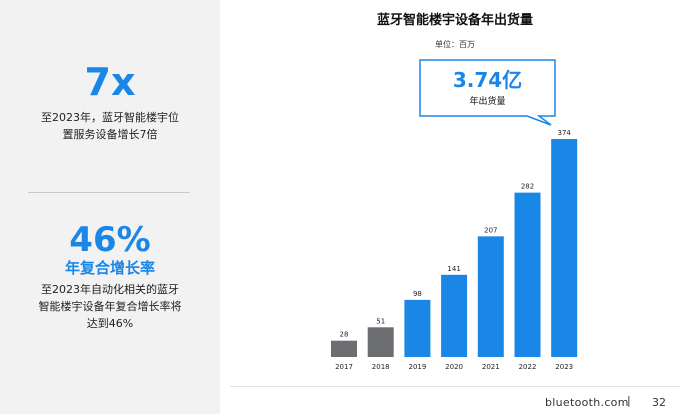 The height and width of the screenshot is (414, 680). Describe the element at coordinates (455, 44) in the screenshot. I see `chart-unit-label: 单位：百万` at that location.